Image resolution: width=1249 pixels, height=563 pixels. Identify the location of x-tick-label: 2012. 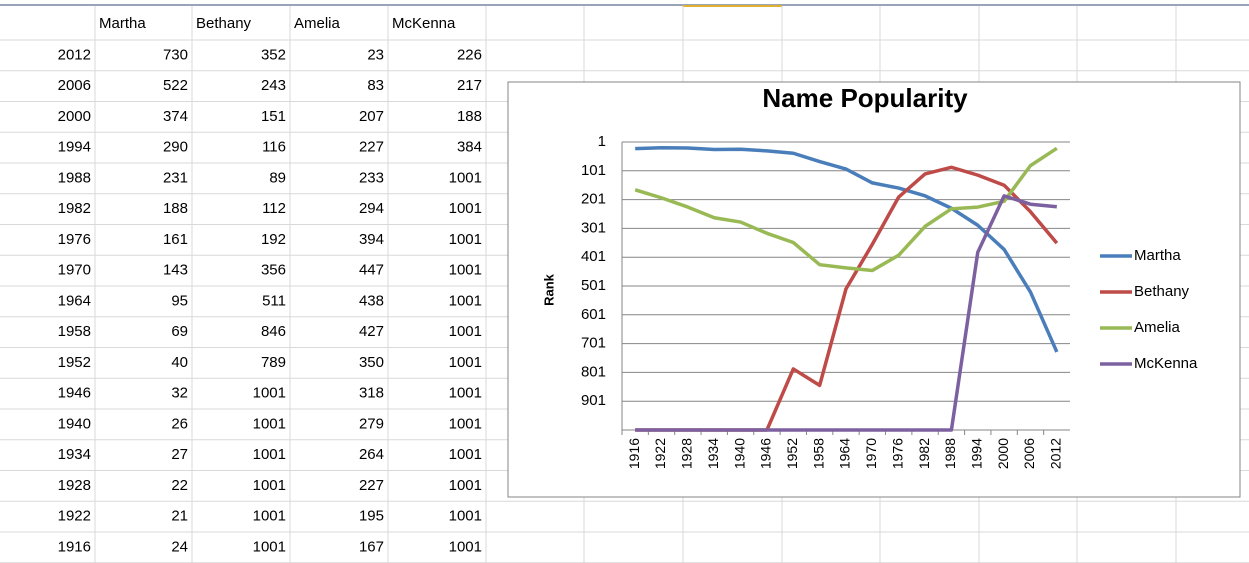
(1056, 453).